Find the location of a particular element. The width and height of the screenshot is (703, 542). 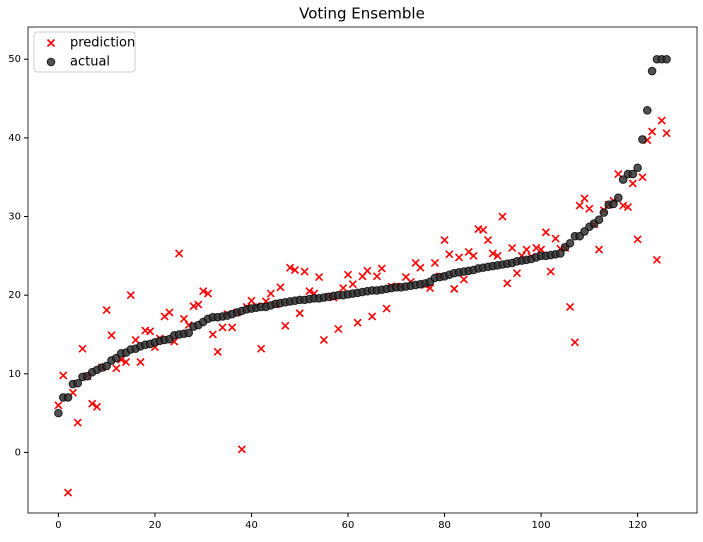

legend-box is located at coordinates (84, 52).